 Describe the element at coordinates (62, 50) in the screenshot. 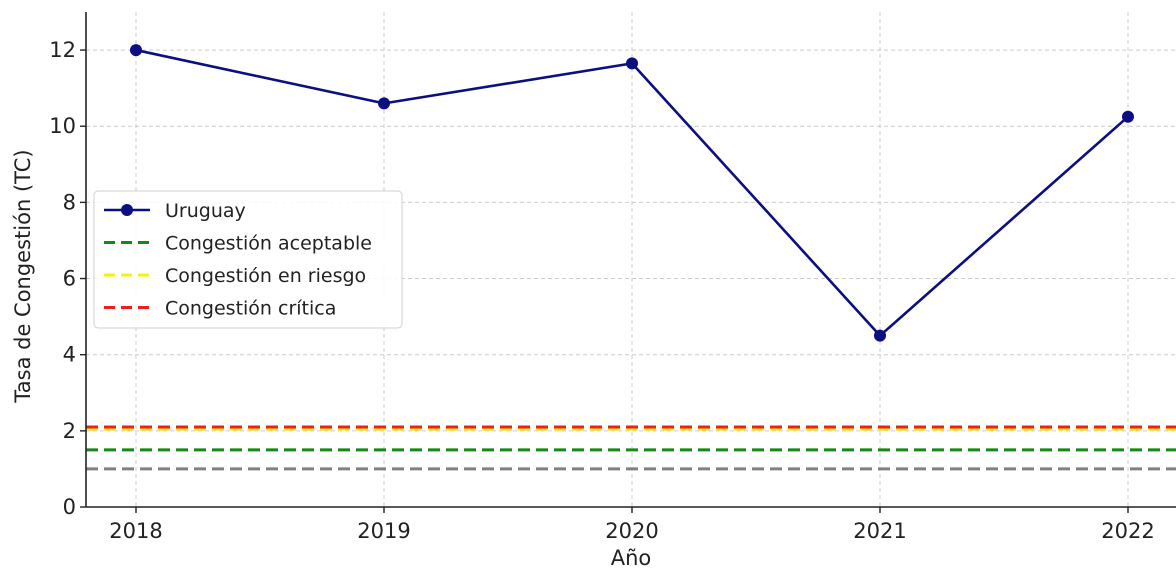

I see `y-tick-label: 12` at that location.